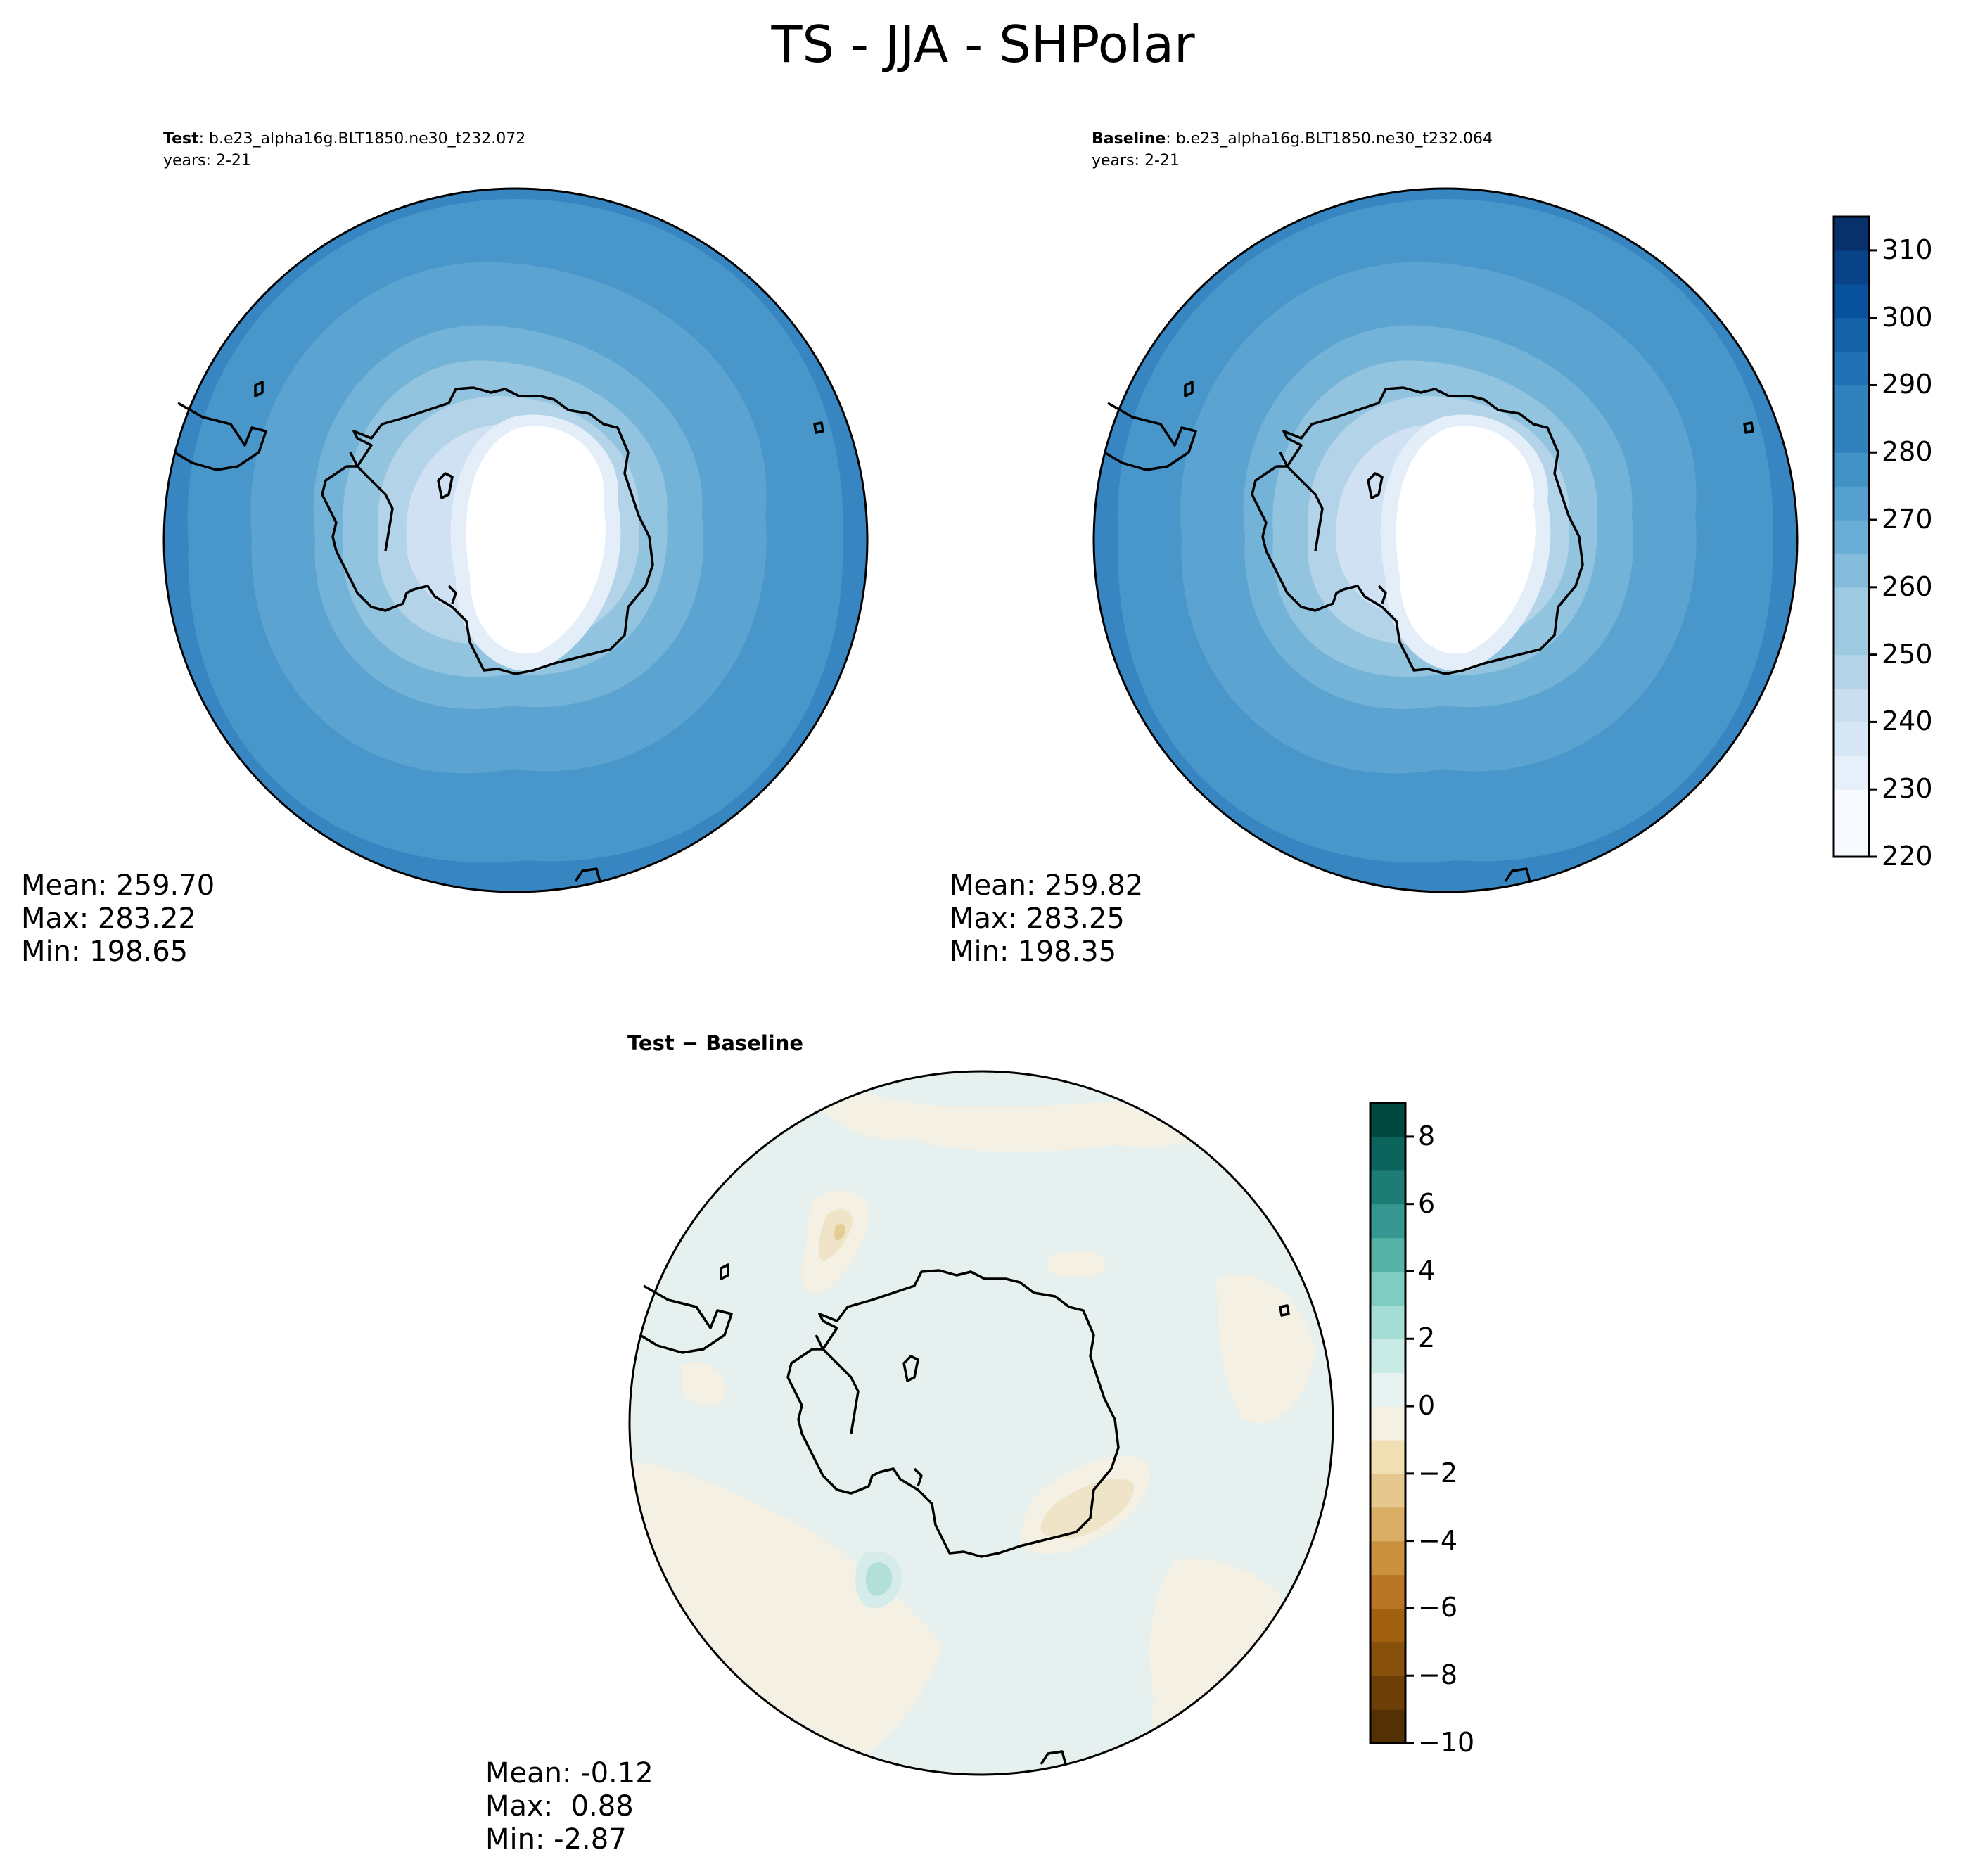  Describe the element at coordinates (1427, 1135) in the screenshot. I see `cb-diff-tick: 8` at that location.